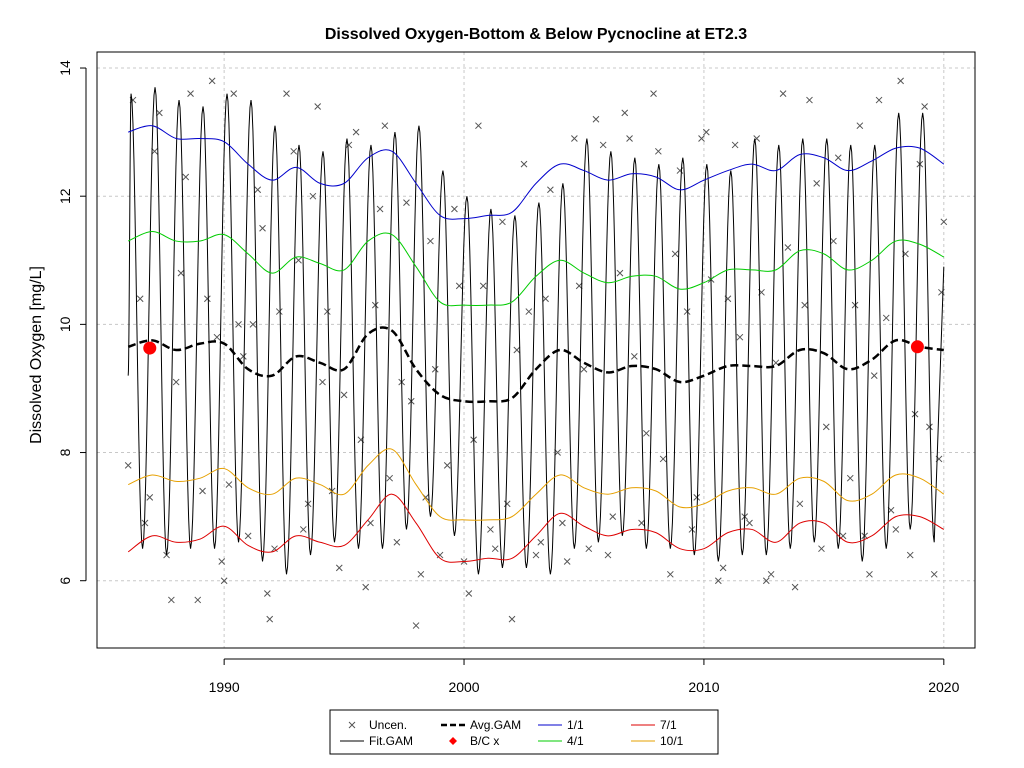  I want to click on y-tick-label: 14, so click(65, 68).